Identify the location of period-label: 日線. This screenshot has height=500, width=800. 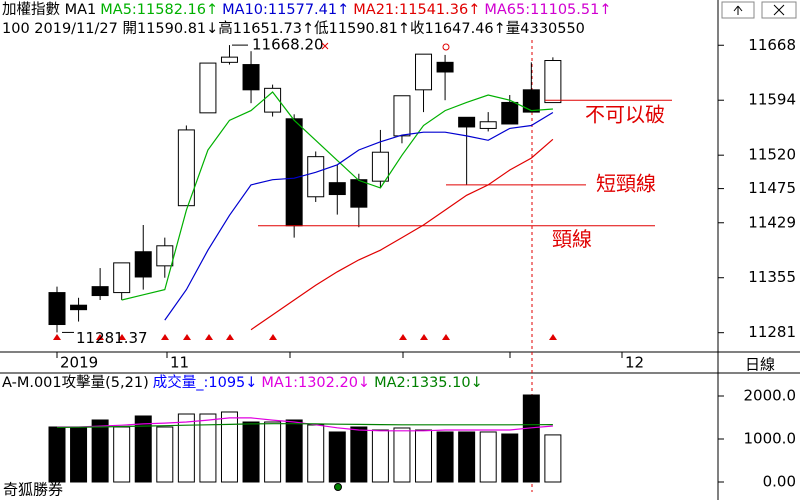
(760, 365).